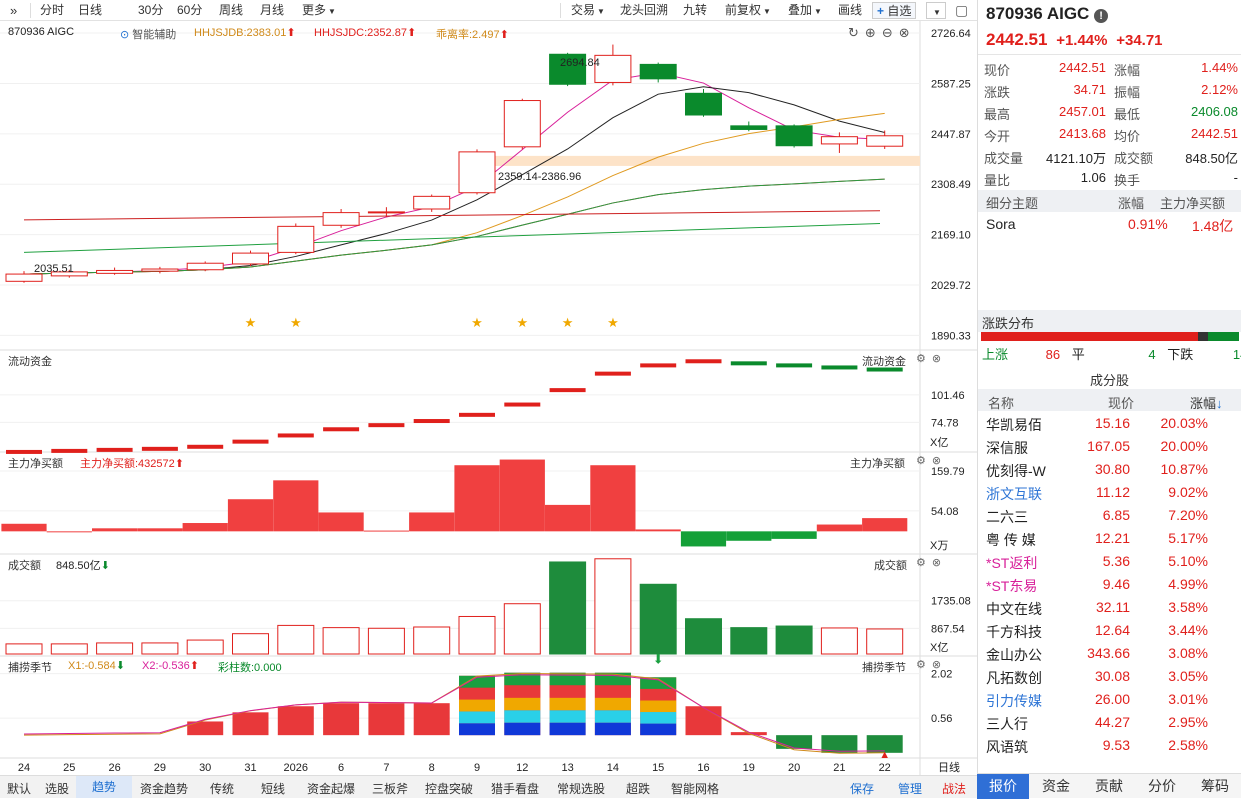  Describe the element at coordinates (1109, 630) in the screenshot. I see `component-row: 千方科技 12.64 3.44%` at that location.